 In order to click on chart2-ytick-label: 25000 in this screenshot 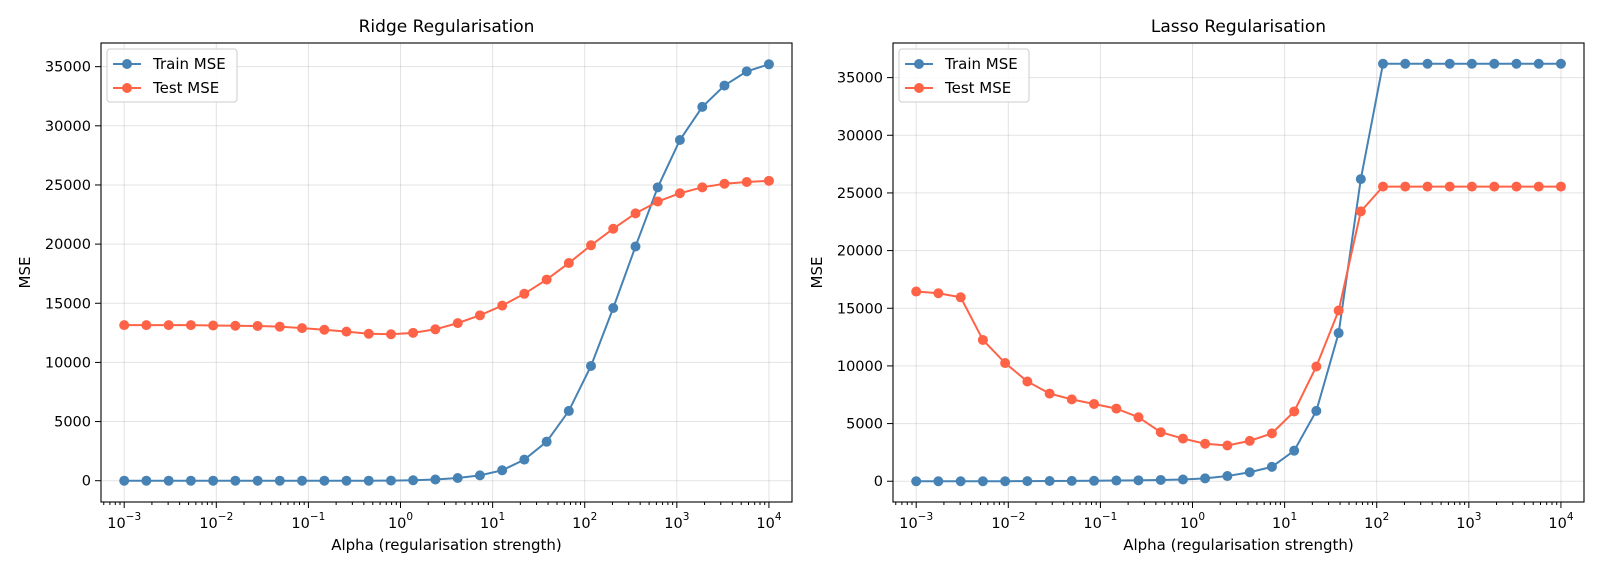, I will do `click(860, 194)`.